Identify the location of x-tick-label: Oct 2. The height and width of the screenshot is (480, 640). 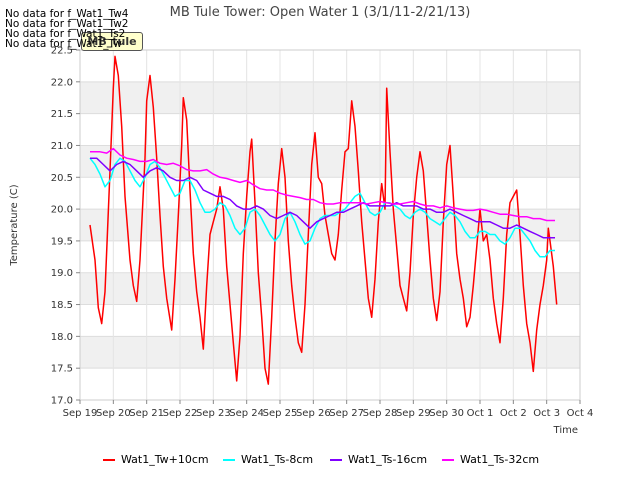
(513, 413).